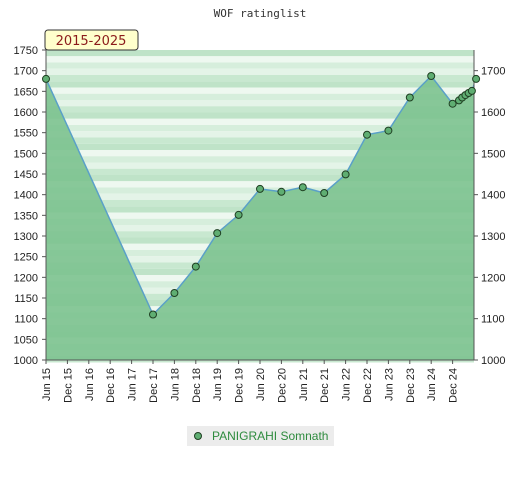  Describe the element at coordinates (26, 216) in the screenshot. I see `y-tick-label-left: 1350` at that location.